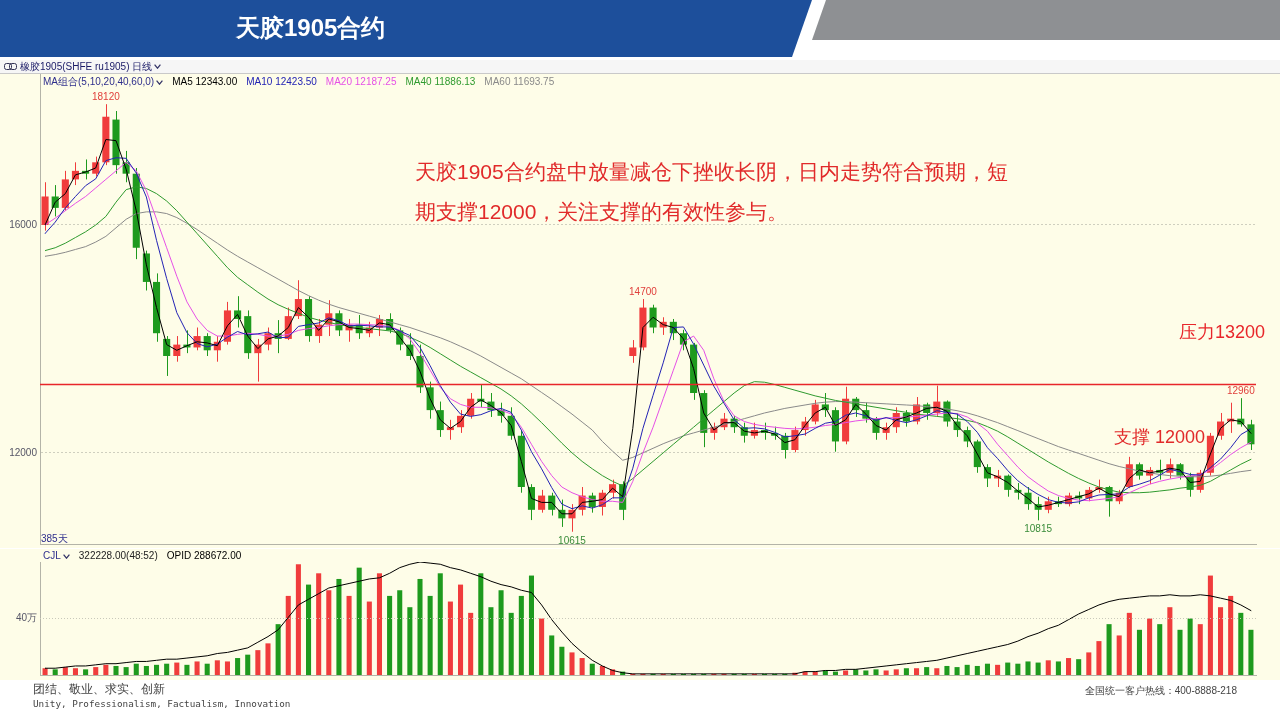 This screenshot has height=720, width=1280. What do you see at coordinates (86, 66) in the screenshot?
I see `chart-subtitle: 橡胶1905(SHFE ru1905) 日线` at bounding box center [86, 66].